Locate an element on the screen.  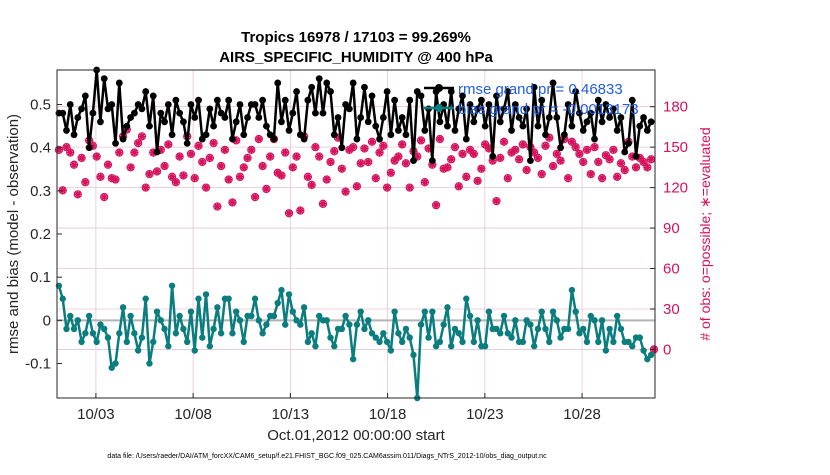
y-right-tick-label: 180 is located at coordinates (675, 107).